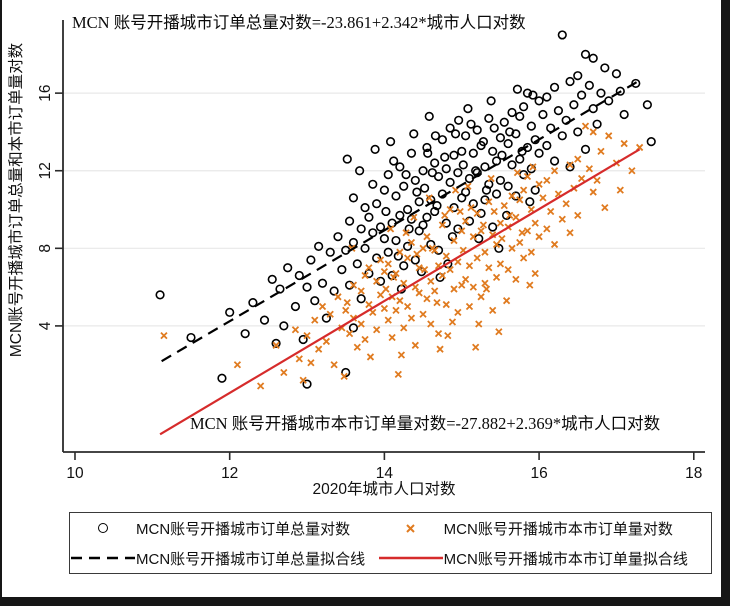 Image resolution: width=730 pixels, height=606 pixels. I want to click on y-axis-title: MCN账号开播城市订单总量和本市订单量对数, so click(16, 199).